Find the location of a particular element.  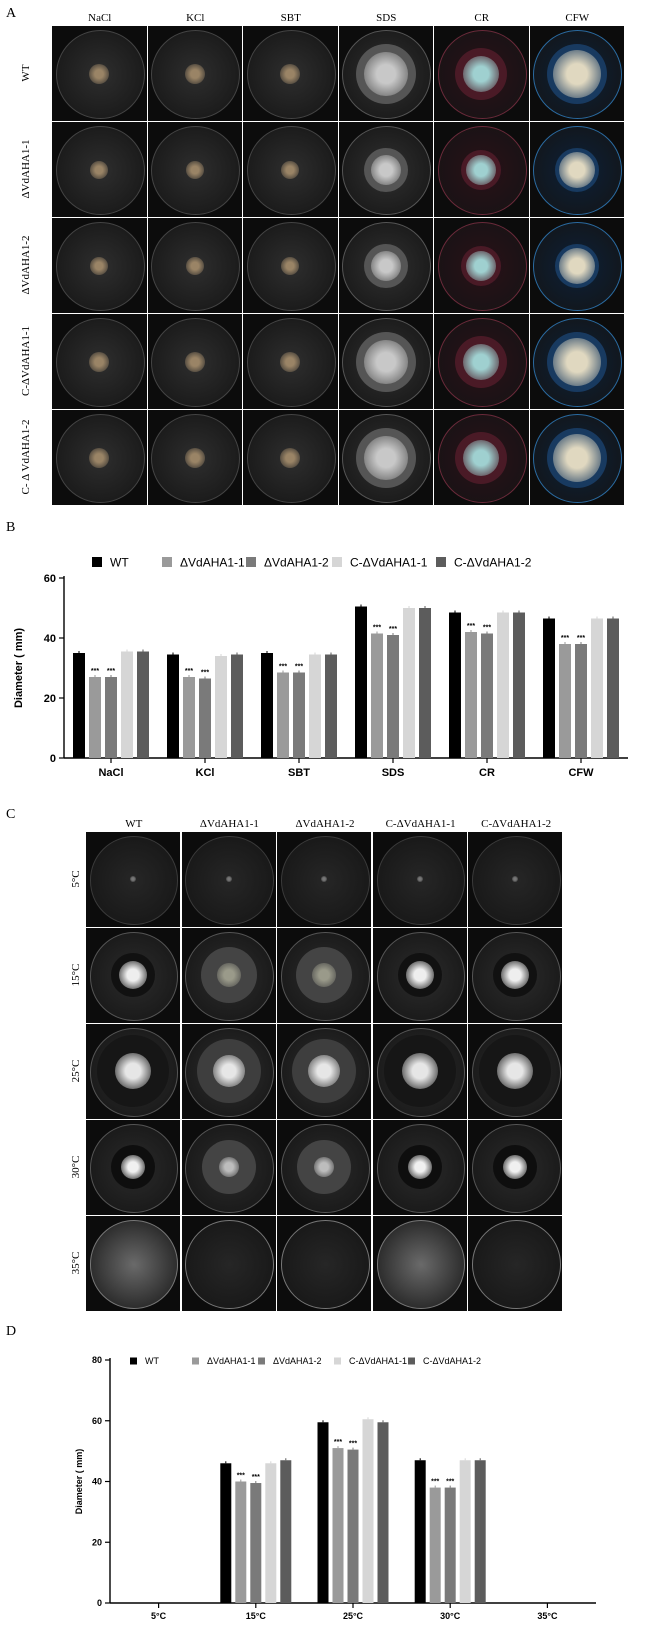

column-label: SBT is located at coordinates (290, 18).